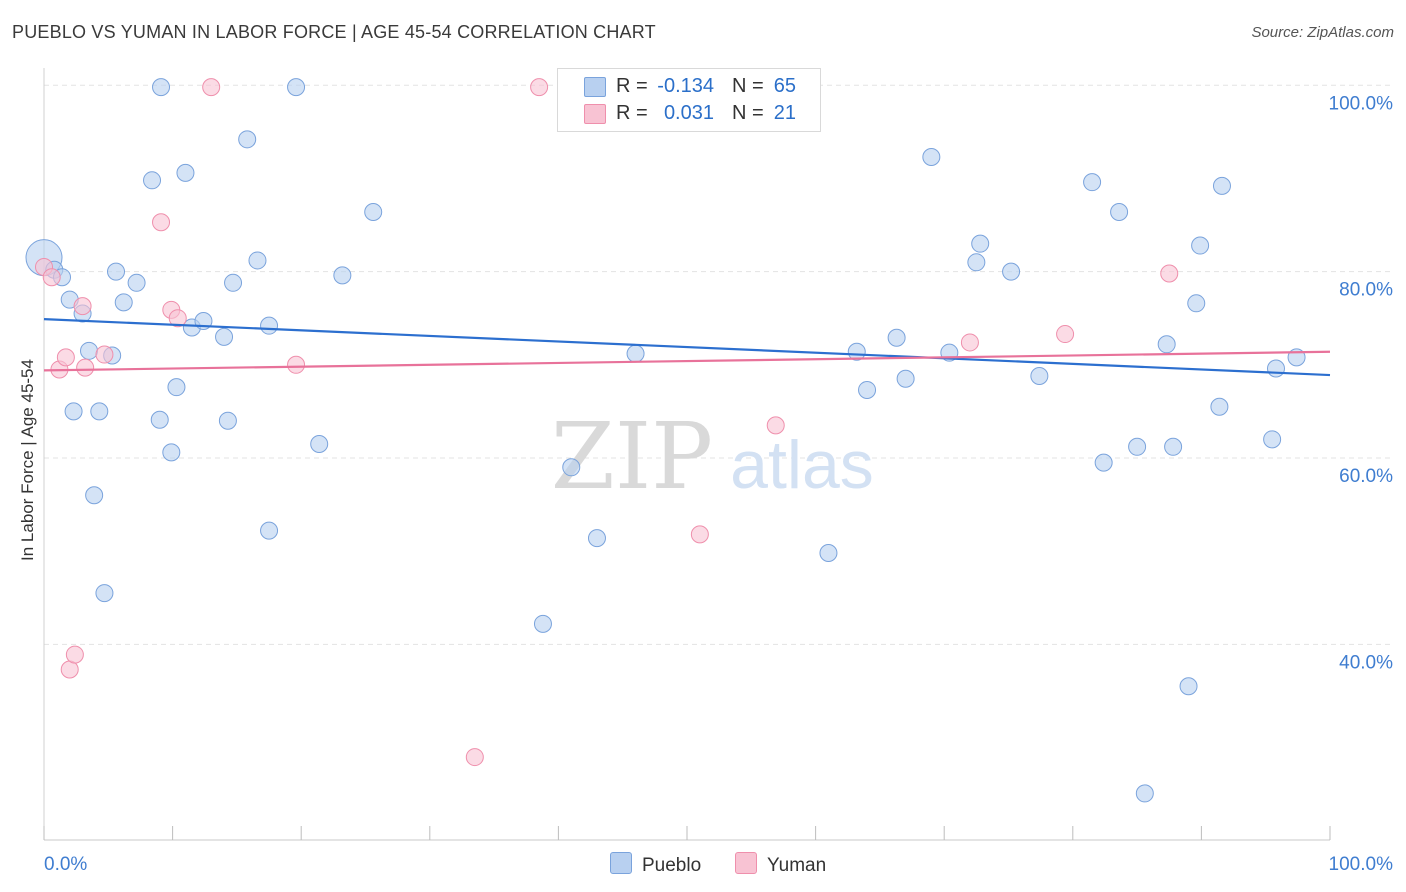 The width and height of the screenshot is (1406, 892). Describe the element at coordinates (595, 87) in the screenshot. I see `pueblo-swatch` at that location.